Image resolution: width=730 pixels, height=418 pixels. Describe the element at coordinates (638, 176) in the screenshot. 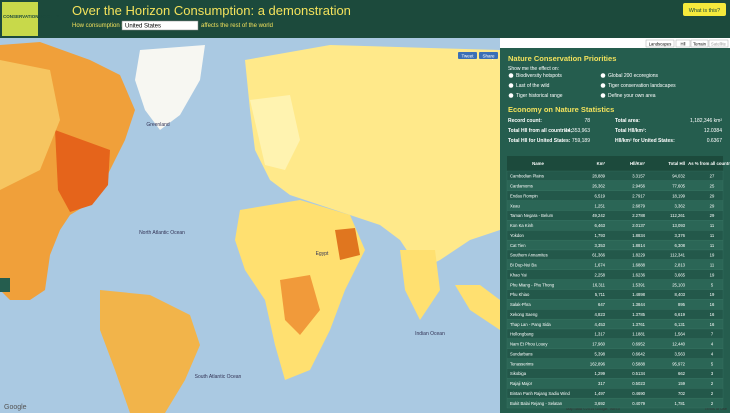

I see `table-cell: 3.3157` at that location.